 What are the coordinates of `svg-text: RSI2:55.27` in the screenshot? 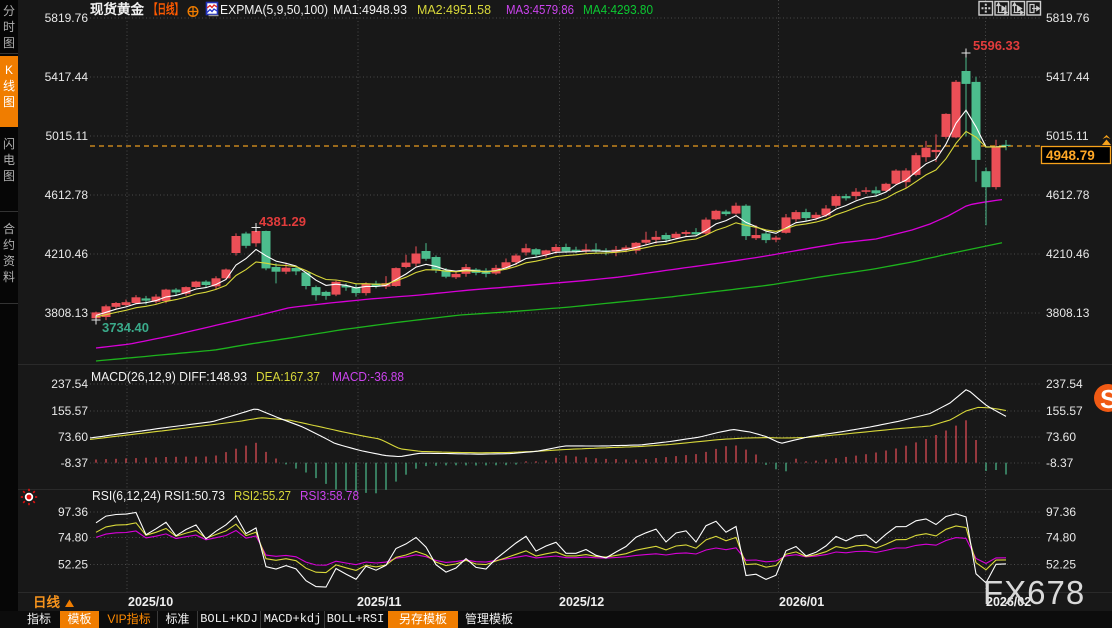 It's located at (262, 495).